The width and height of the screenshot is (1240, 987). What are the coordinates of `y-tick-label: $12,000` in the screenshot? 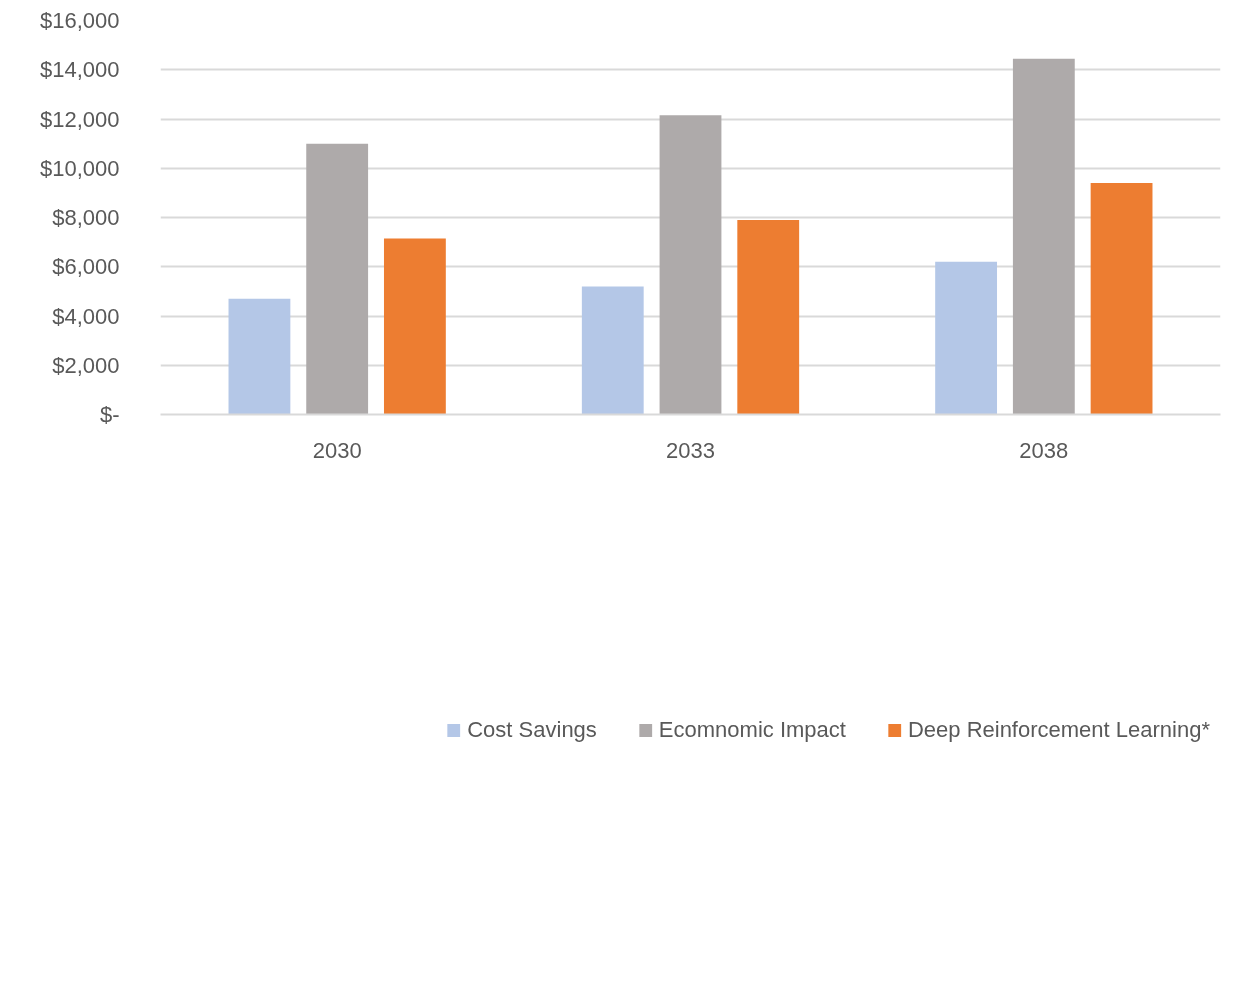 It's located at (79, 119).